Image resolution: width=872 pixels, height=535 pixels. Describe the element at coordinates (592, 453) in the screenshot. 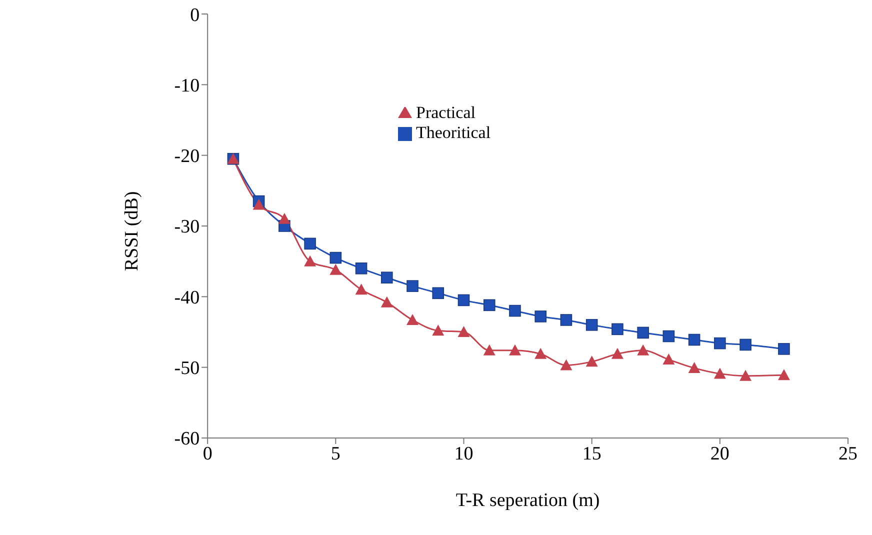

I see `x-tick-label: 15` at that location.